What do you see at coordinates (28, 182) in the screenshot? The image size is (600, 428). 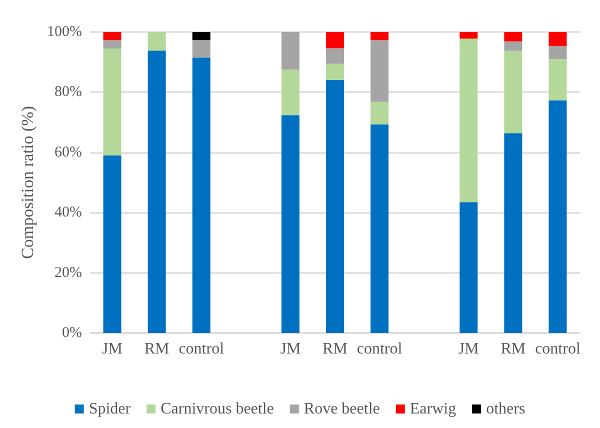 I see `y-axis-title: Composition ratio (%)` at bounding box center [28, 182].